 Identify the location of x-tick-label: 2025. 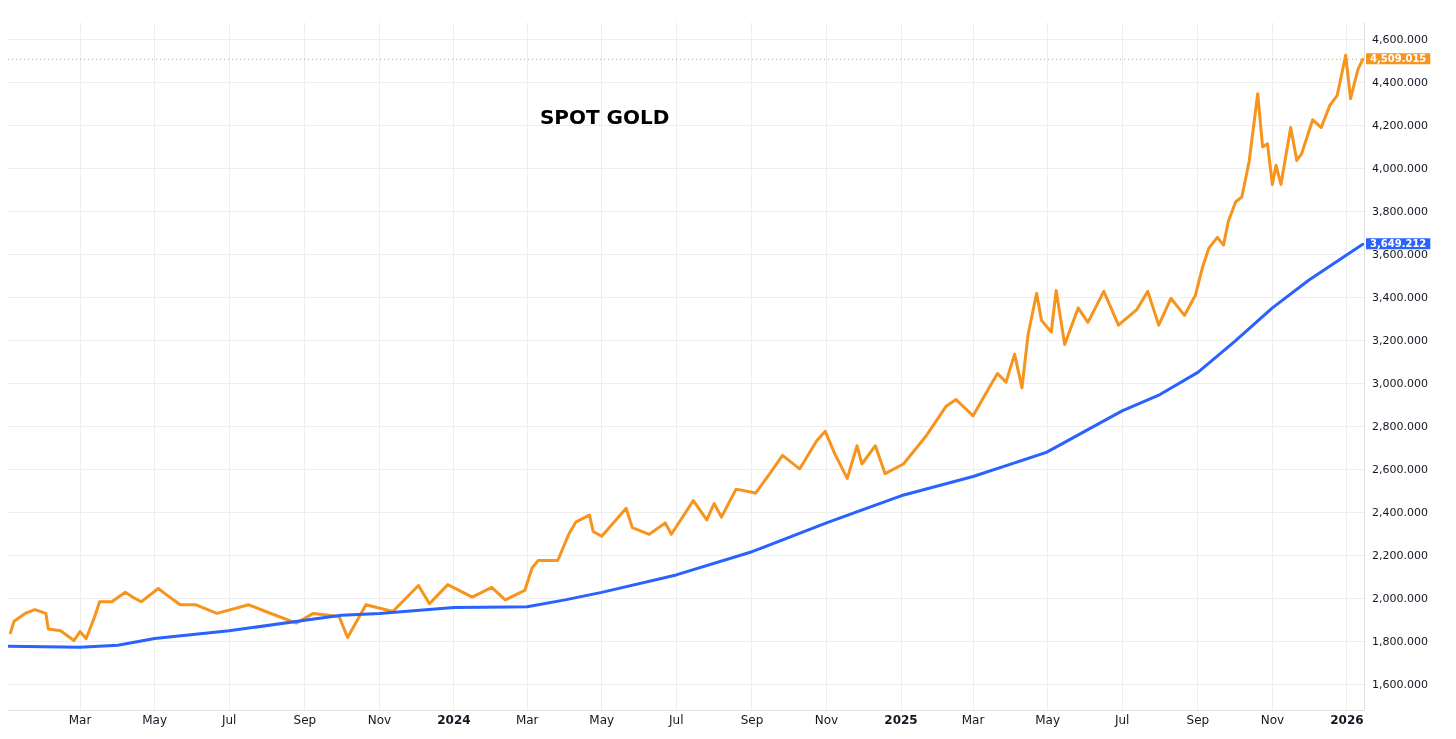
(901, 719).